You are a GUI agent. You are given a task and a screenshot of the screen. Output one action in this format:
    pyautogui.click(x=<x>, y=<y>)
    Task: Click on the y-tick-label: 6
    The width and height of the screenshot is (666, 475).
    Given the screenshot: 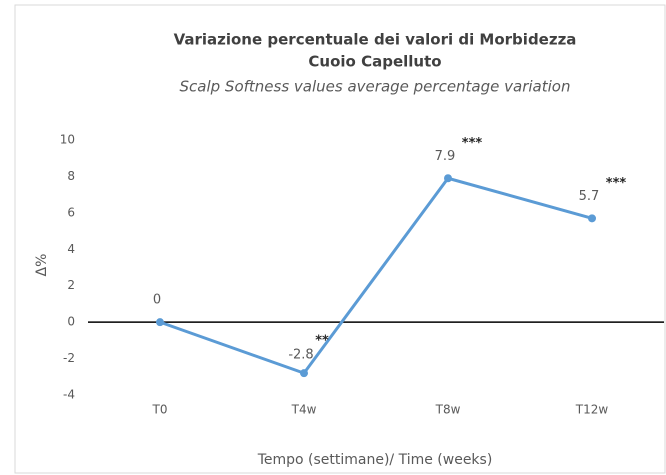 What is the action you would take?
    pyautogui.click(x=71, y=212)
    